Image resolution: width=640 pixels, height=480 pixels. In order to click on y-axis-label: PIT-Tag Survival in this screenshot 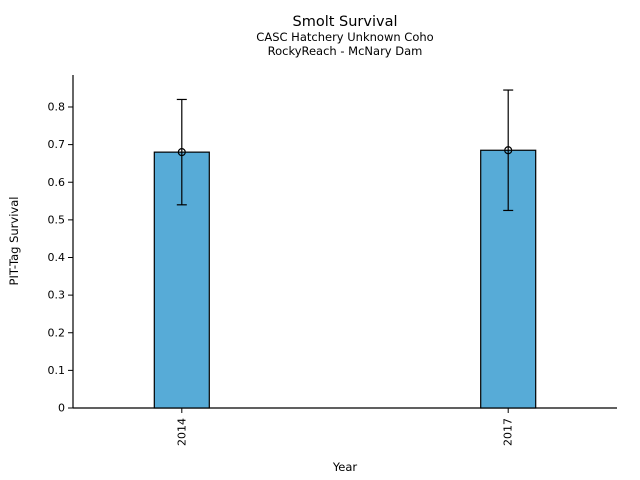, I will do `click(14, 241)`.